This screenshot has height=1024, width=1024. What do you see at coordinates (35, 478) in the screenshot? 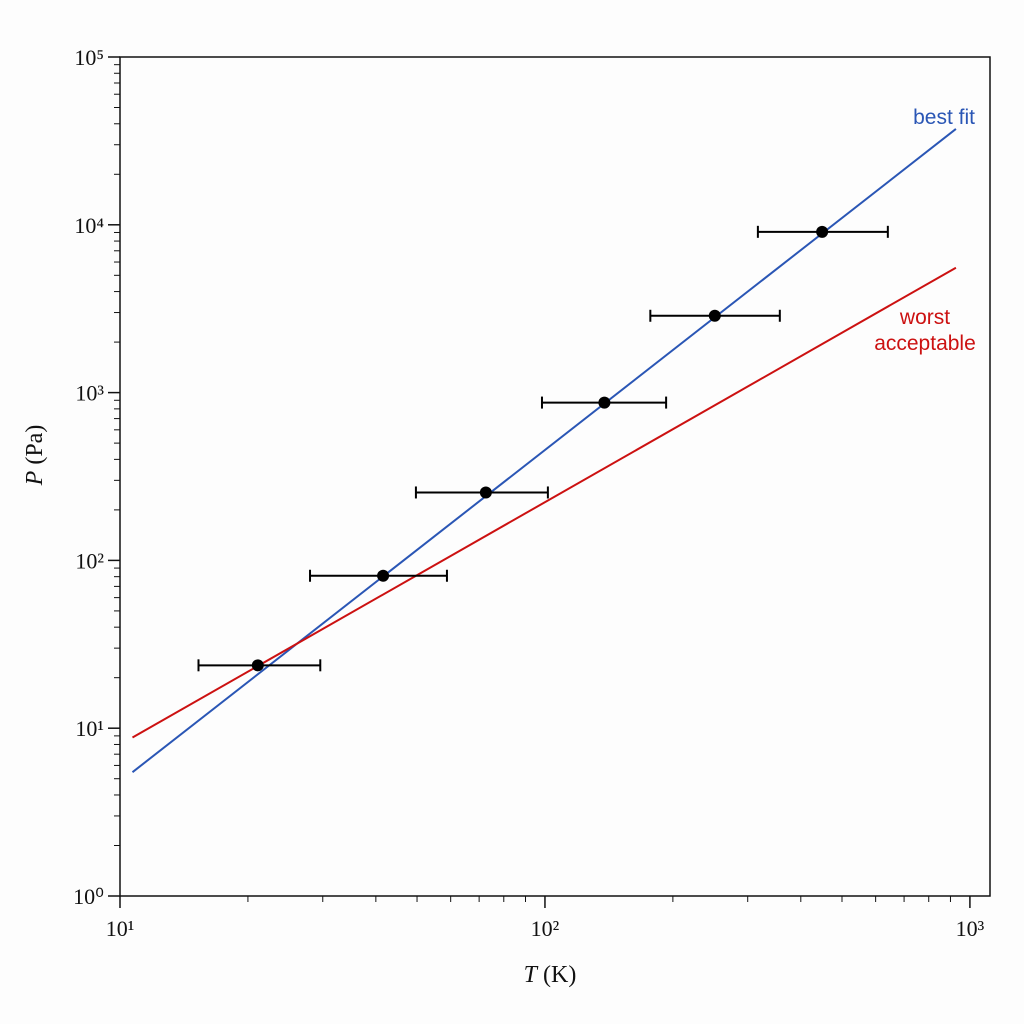
I see `y-label-symbol: P` at bounding box center [35, 478].